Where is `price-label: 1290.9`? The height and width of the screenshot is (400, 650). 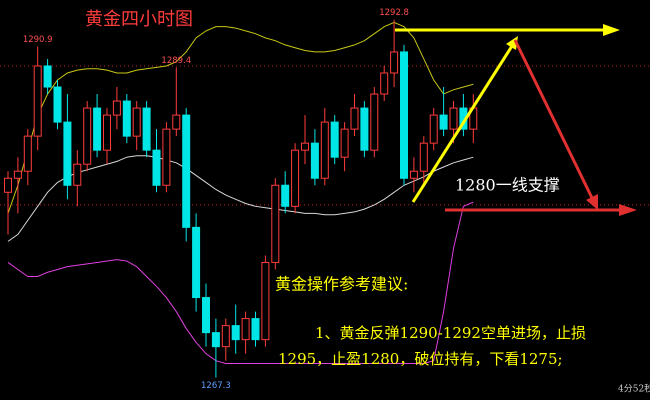 price-label: 1290.9 is located at coordinates (38, 40).